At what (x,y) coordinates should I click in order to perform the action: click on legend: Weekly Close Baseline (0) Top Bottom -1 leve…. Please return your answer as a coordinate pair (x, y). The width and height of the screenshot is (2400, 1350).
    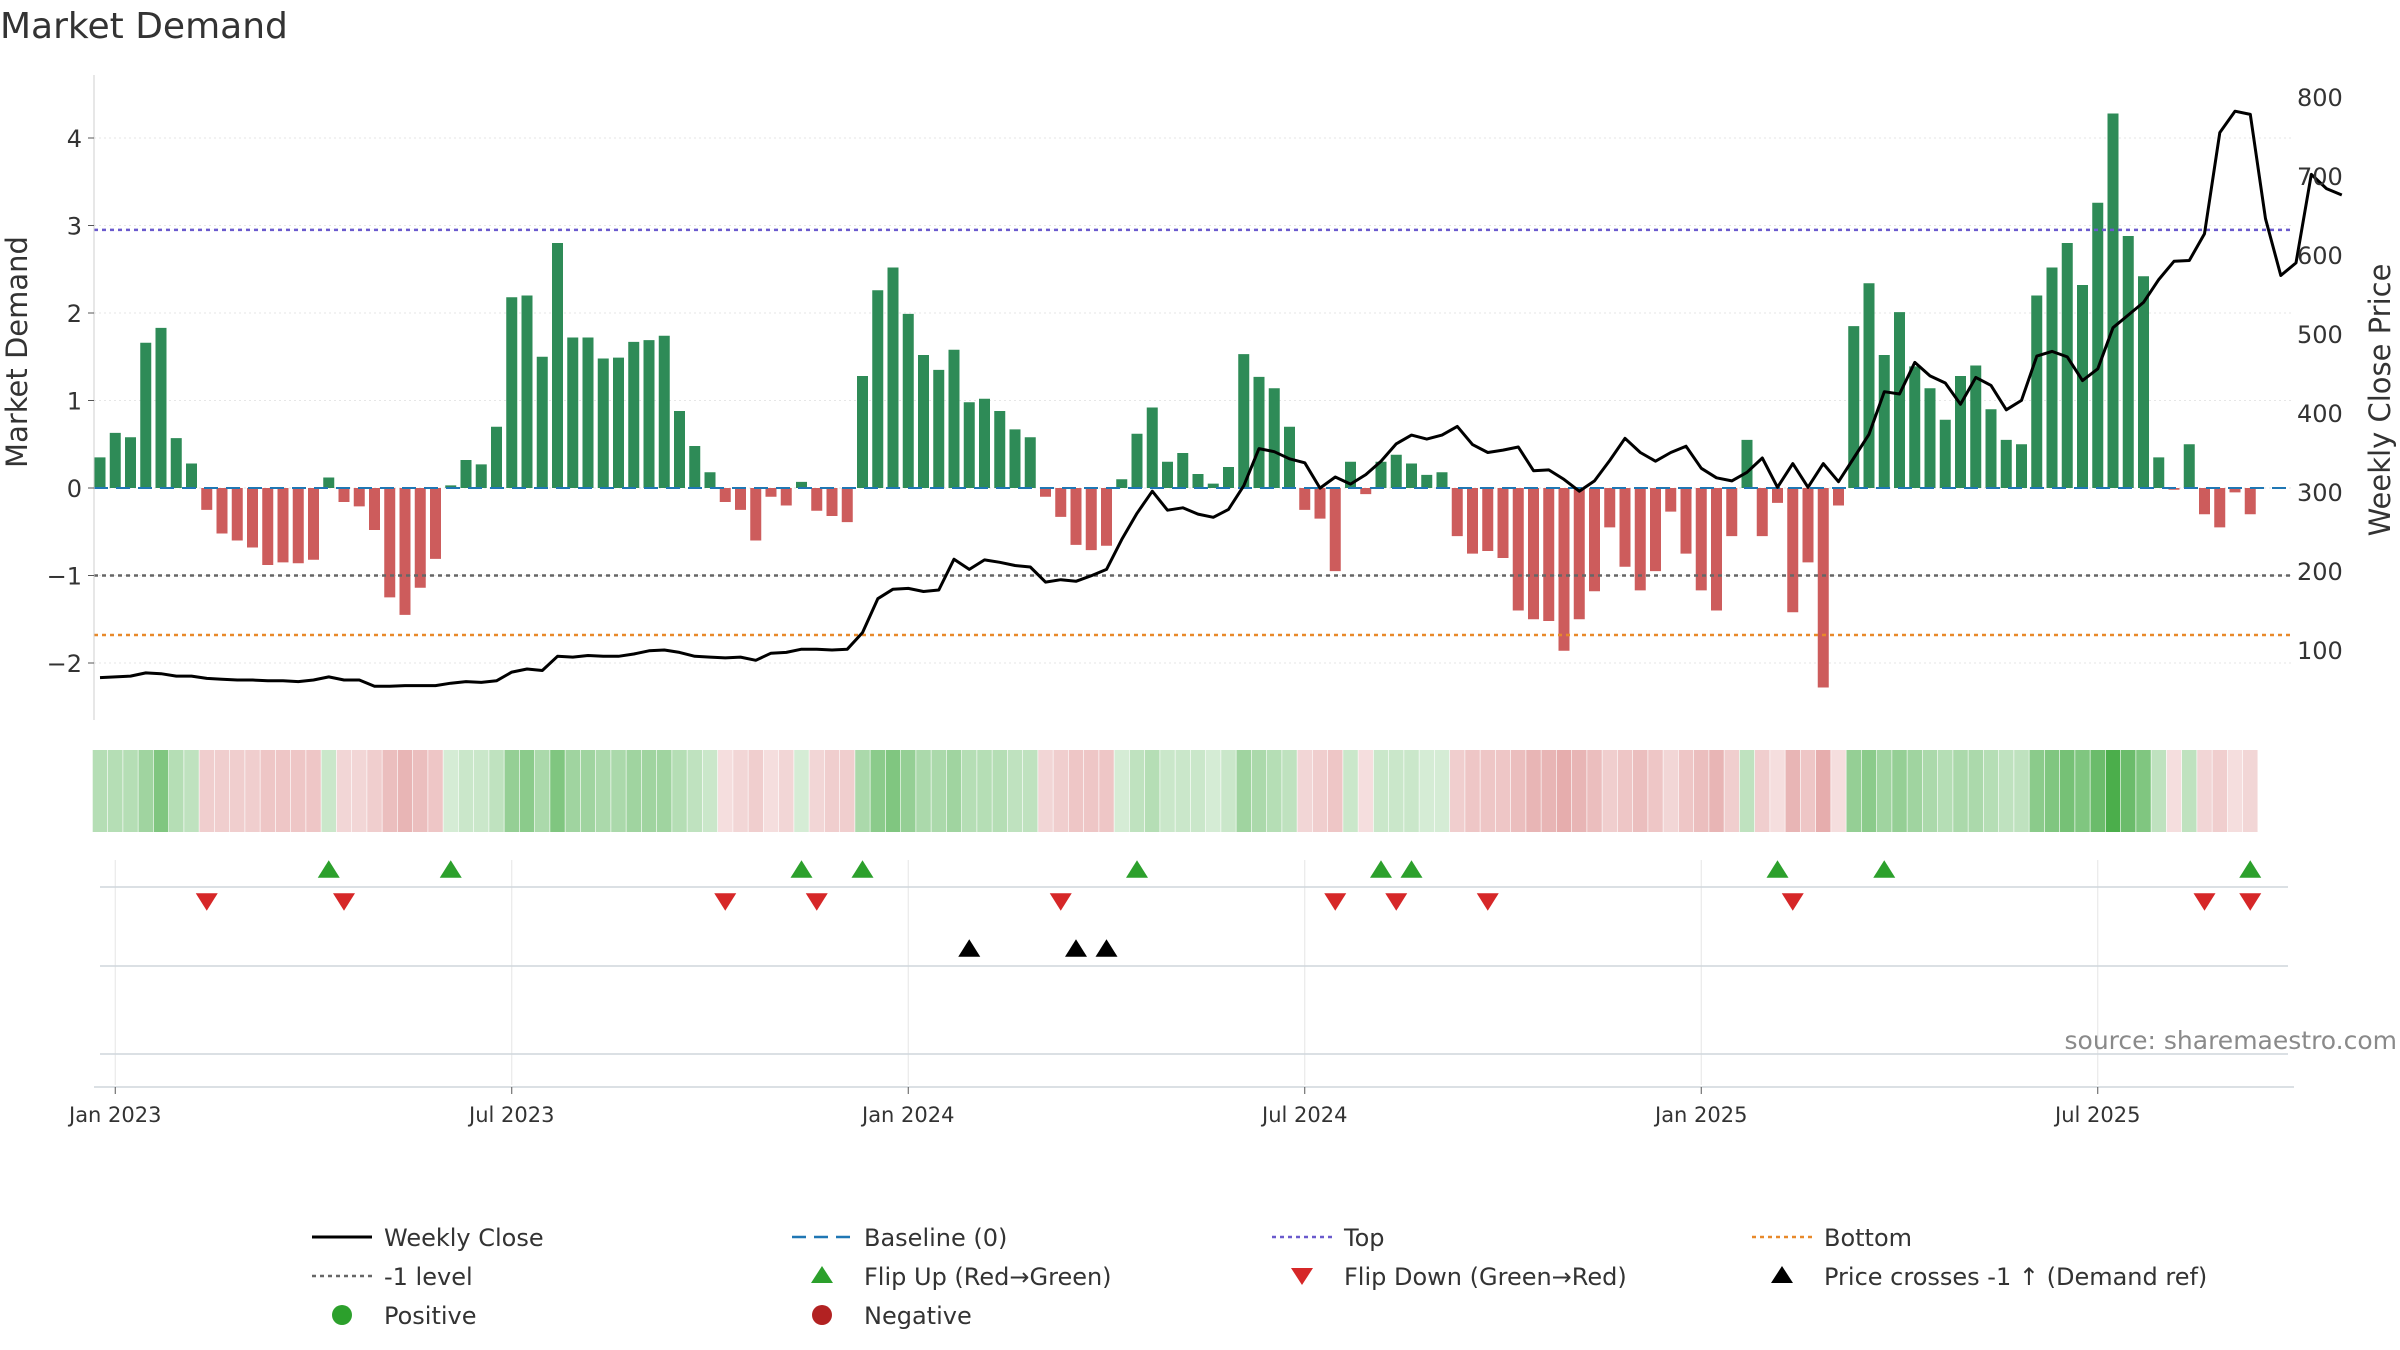
    Looking at the image, I should click on (1259, 1277).